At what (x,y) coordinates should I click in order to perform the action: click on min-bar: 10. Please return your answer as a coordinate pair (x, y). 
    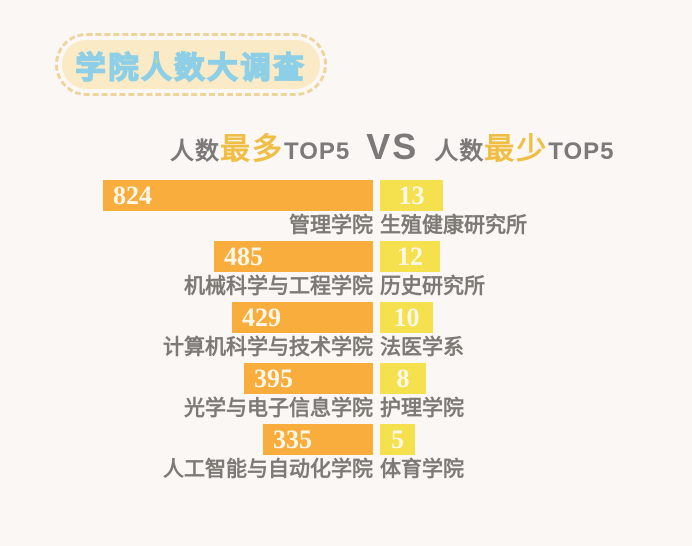
    Looking at the image, I should click on (406, 317).